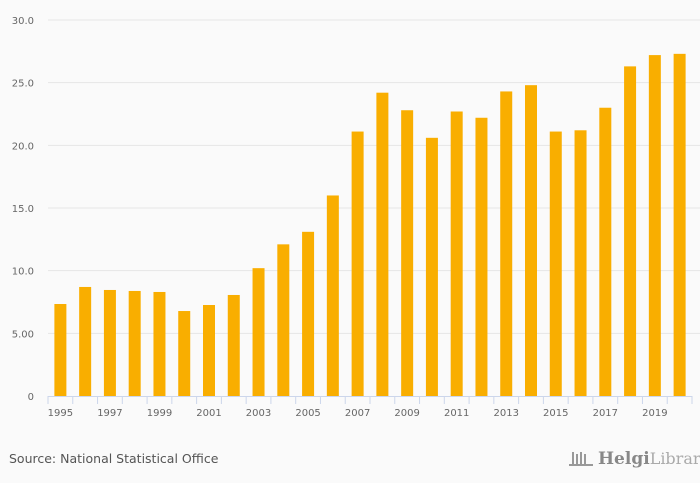  I want to click on bar-2002, so click(233, 345).